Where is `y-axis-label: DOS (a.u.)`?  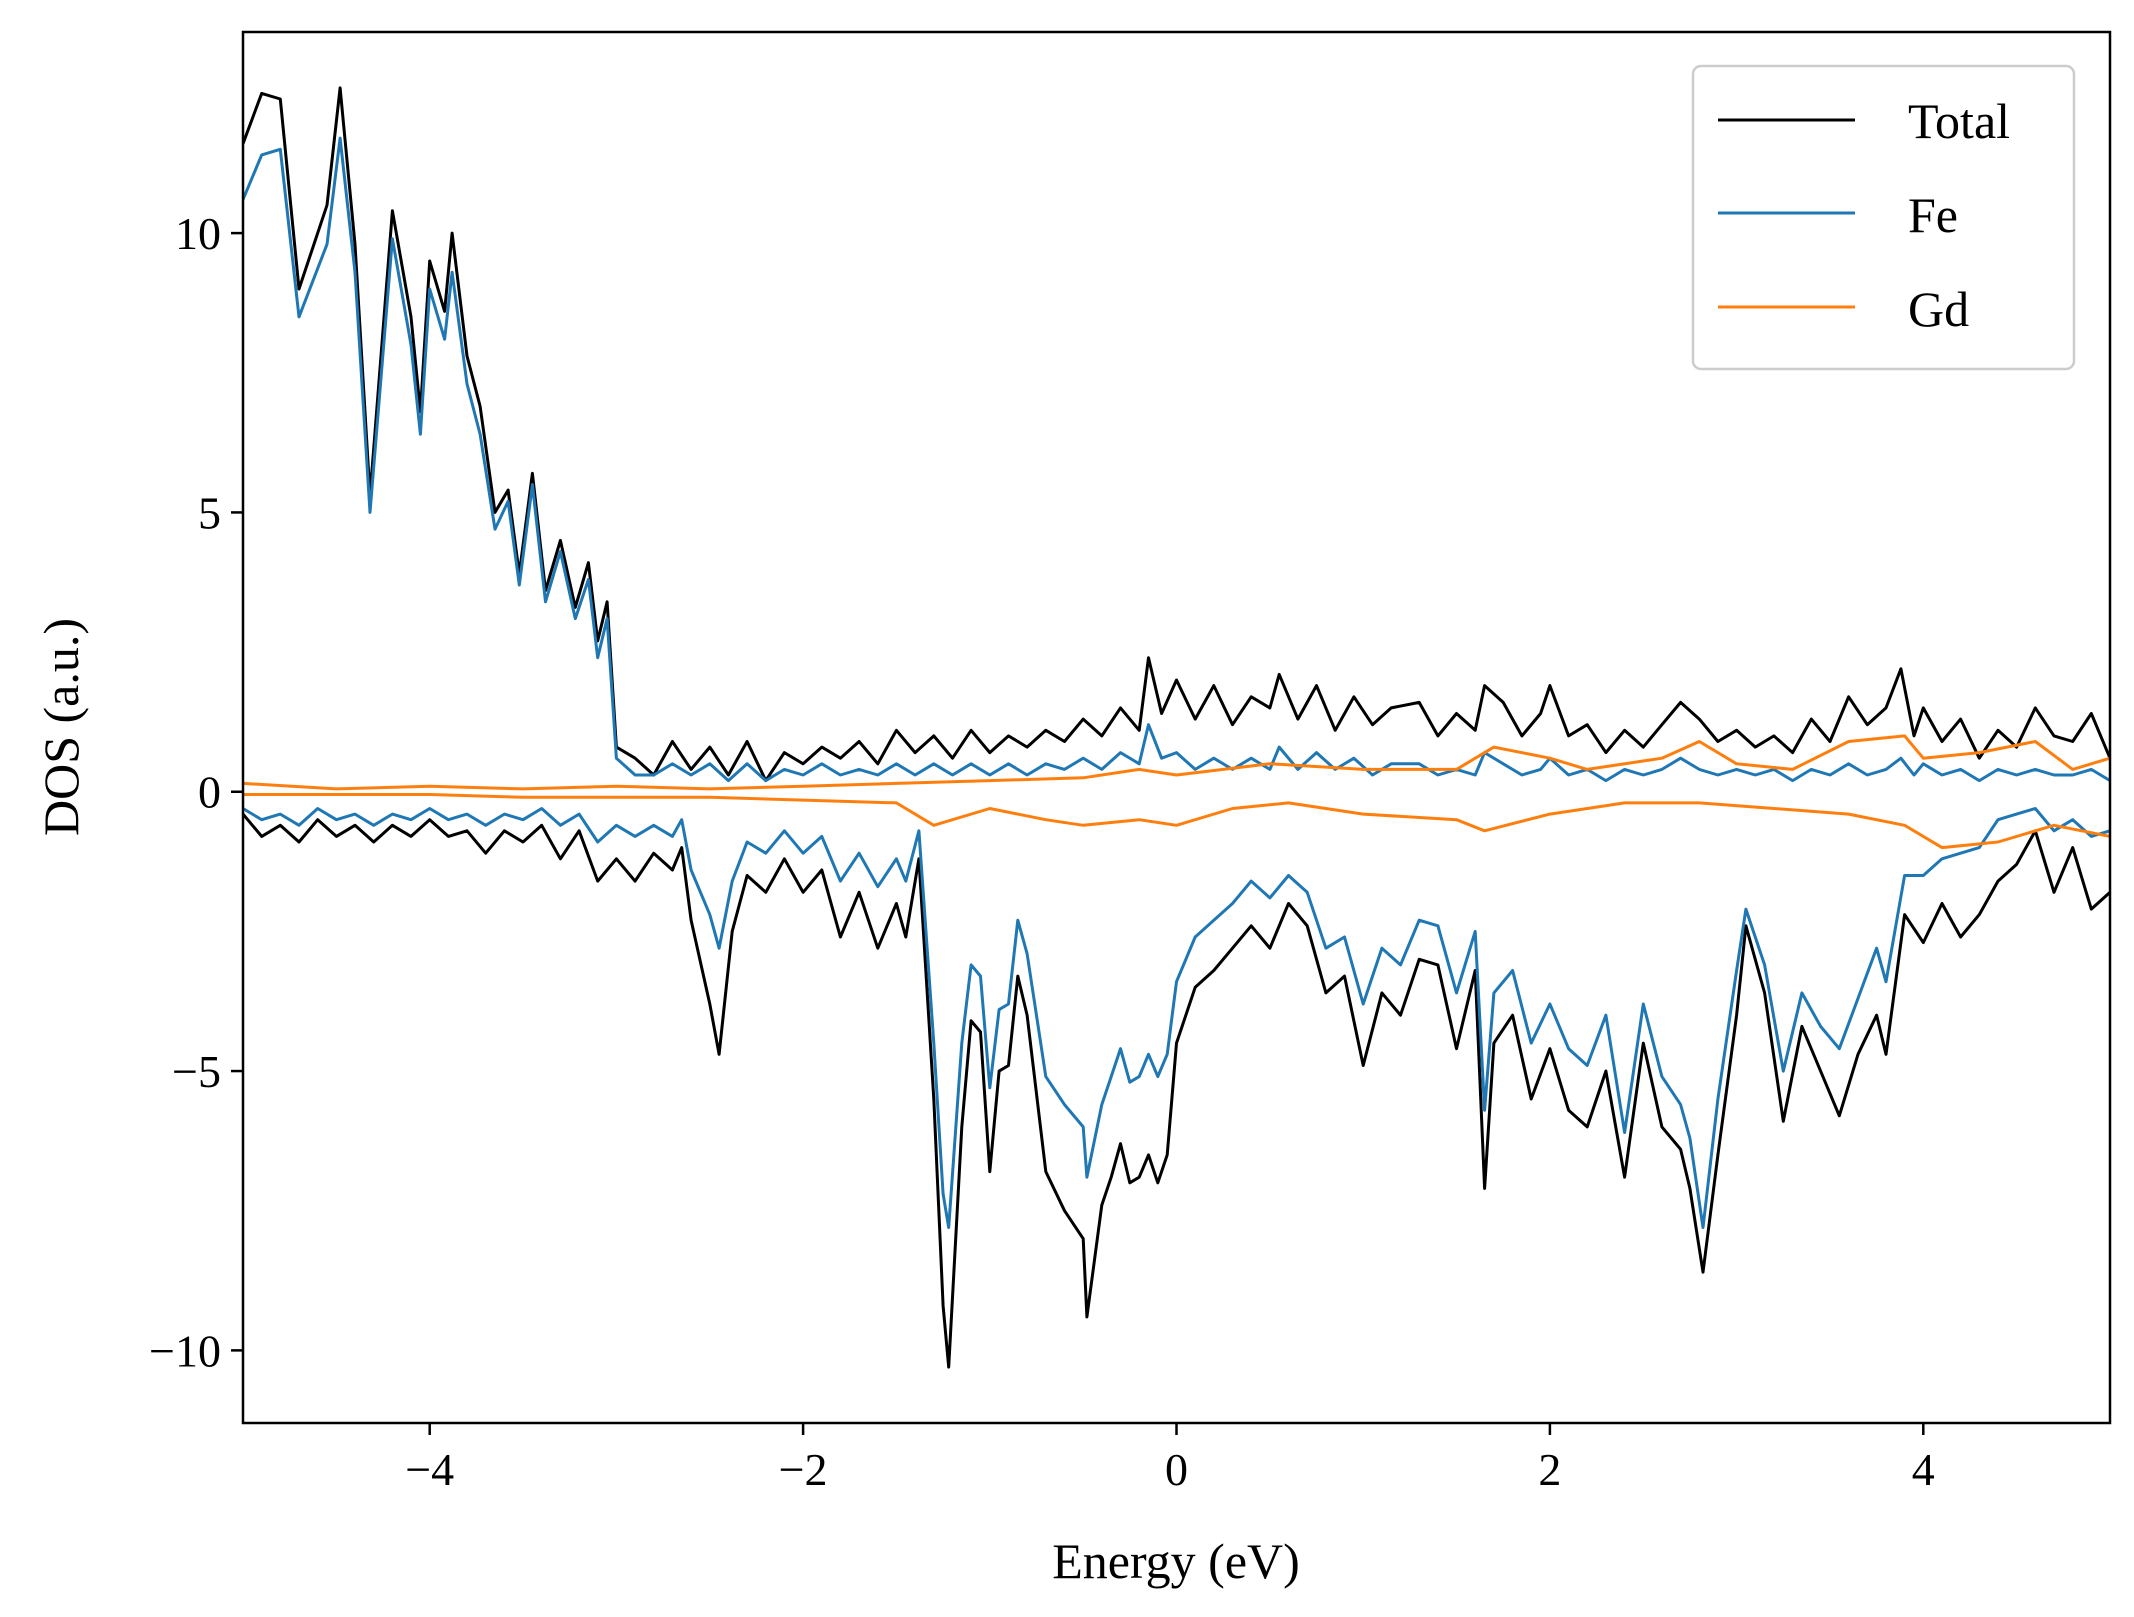 y-axis-label: DOS (a.u.) is located at coordinates (61, 727).